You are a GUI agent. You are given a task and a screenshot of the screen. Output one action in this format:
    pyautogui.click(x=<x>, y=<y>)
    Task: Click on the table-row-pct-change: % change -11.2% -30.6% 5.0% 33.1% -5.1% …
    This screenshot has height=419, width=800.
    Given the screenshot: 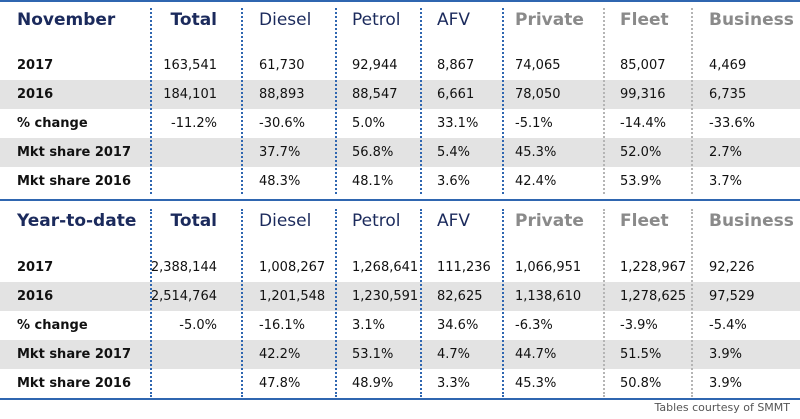 What is the action you would take?
    pyautogui.click(x=400, y=123)
    